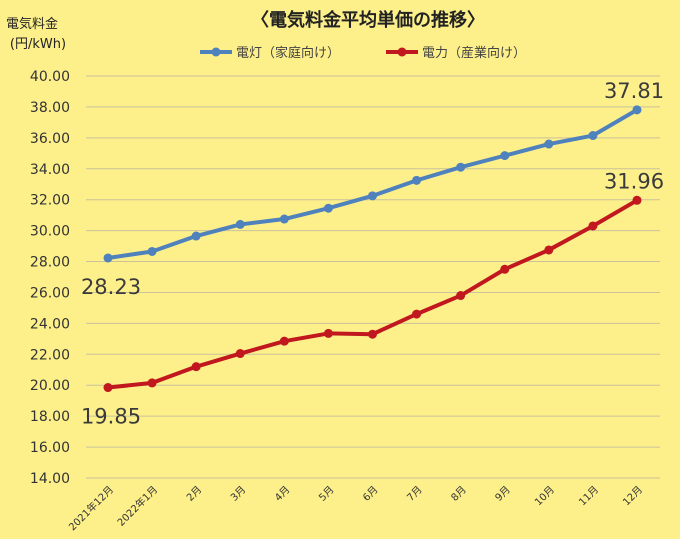  What do you see at coordinates (91, 508) in the screenshot?
I see `x-tick-label-0: 2021年12月` at bounding box center [91, 508].